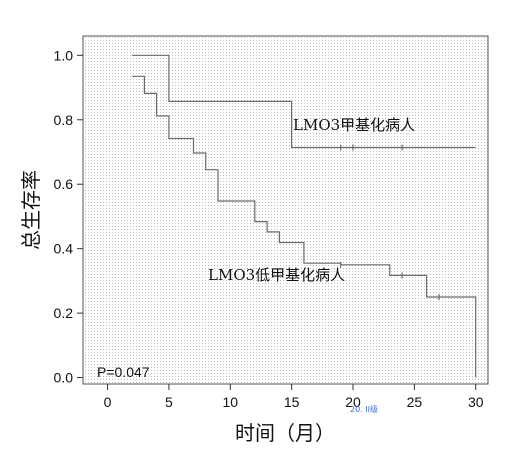  Describe the element at coordinates (415, 402) in the screenshot. I see `x-tick-label: 25` at that location.